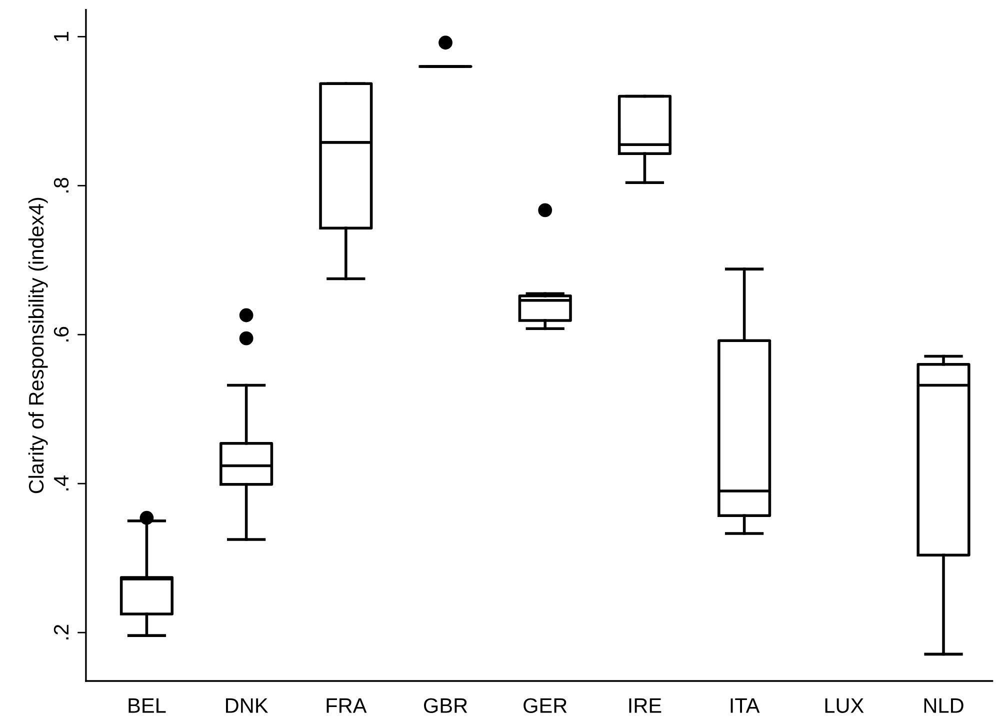 This screenshot has height=724, width=996. Describe the element at coordinates (944, 705) in the screenshot. I see `x-tick-label: NLD` at that location.